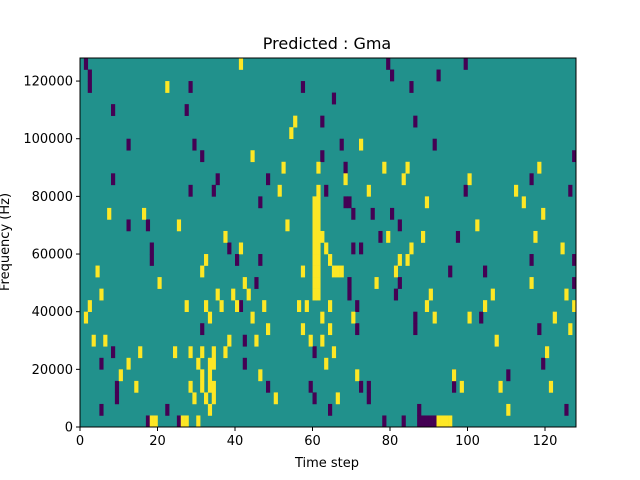  I want to click on y-tick-label: 120000, so click(48, 82).